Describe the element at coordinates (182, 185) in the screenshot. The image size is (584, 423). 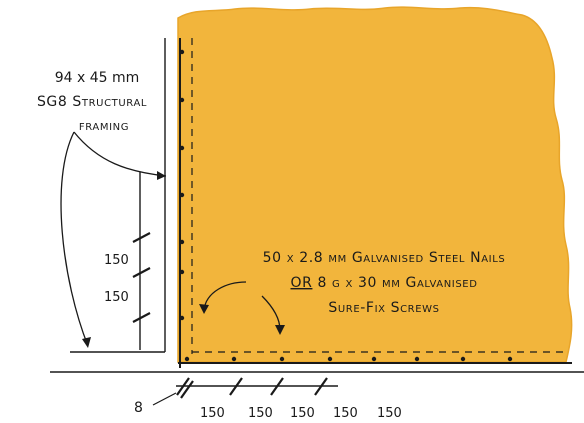
I see `vertical-fastener-dots` at that location.